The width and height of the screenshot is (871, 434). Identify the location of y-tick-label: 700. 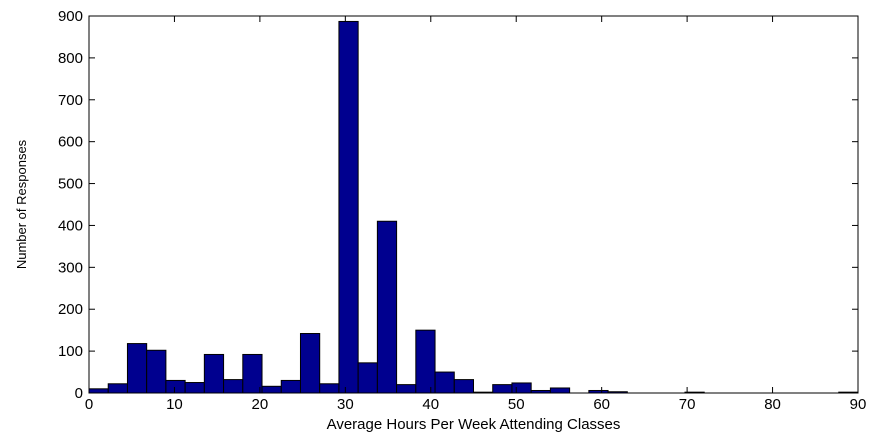
(70, 100).